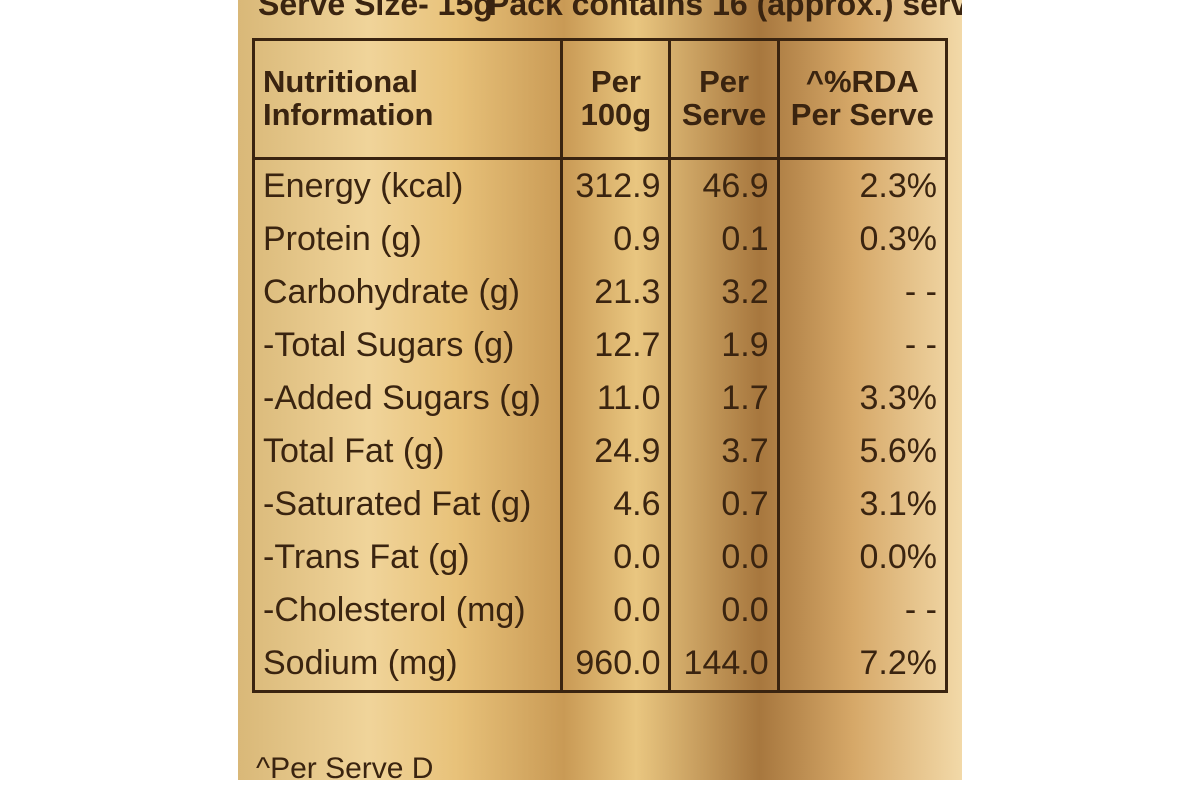  Describe the element at coordinates (615, 398) in the screenshot. I see `nutrient-value: 11.0` at that location.